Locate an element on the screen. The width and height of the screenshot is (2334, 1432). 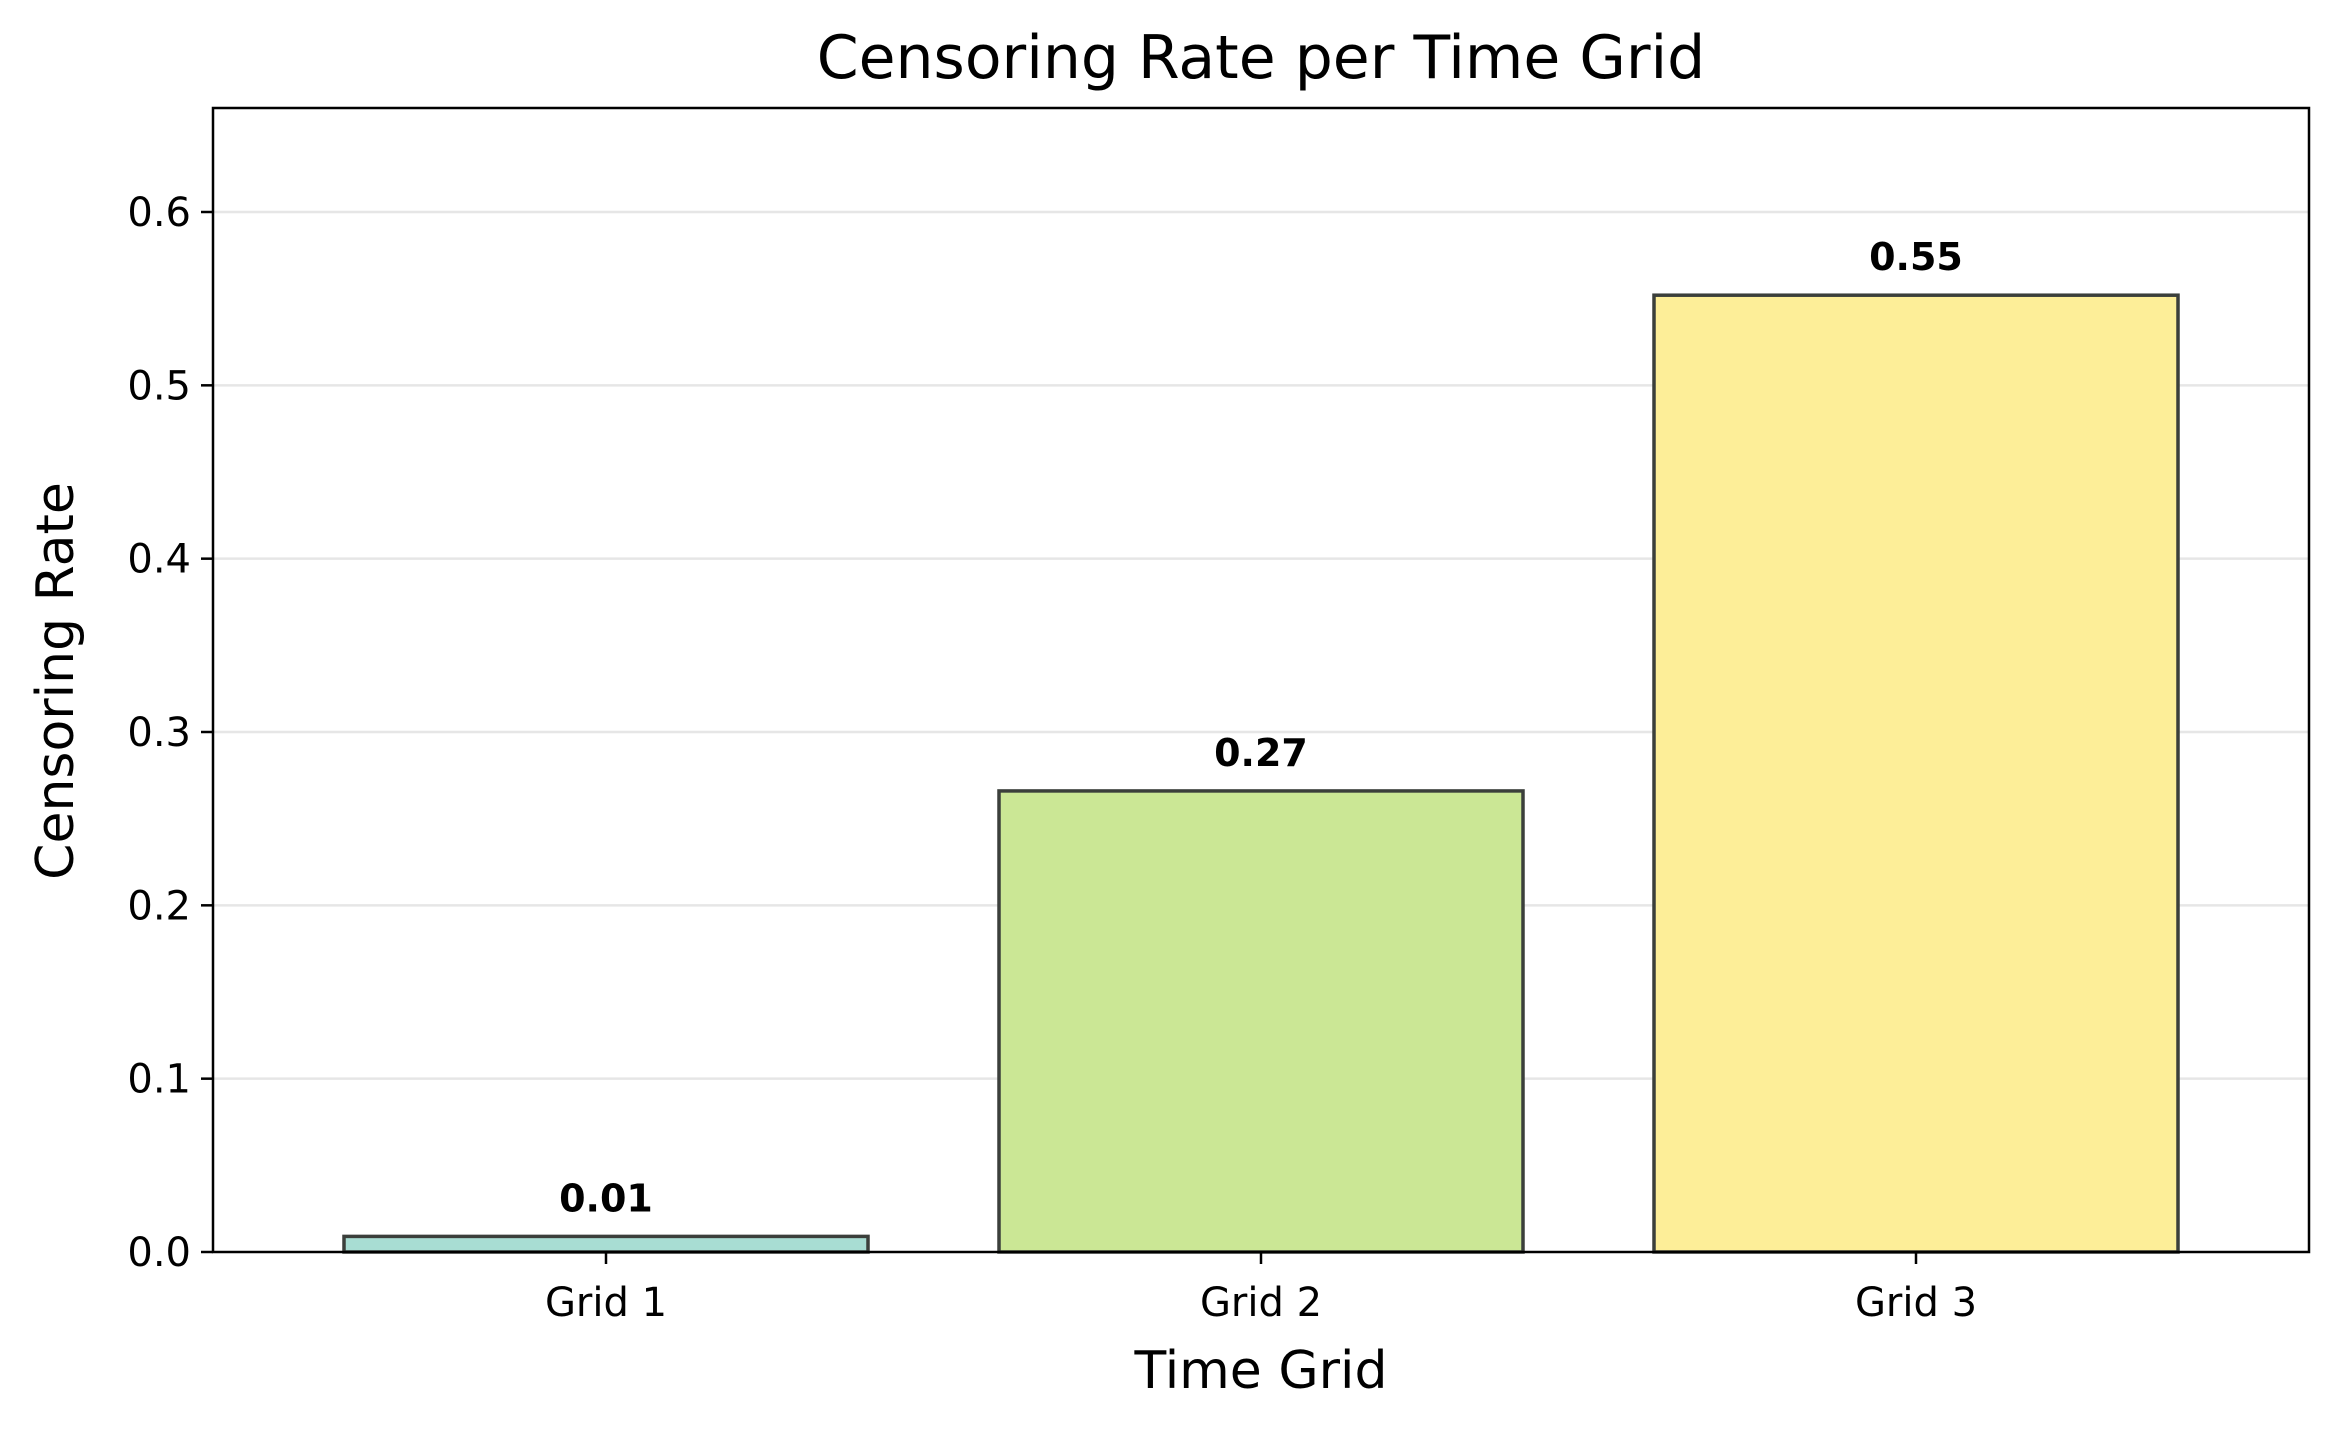
y-tick-label: 0.2 is located at coordinates (159, 906).